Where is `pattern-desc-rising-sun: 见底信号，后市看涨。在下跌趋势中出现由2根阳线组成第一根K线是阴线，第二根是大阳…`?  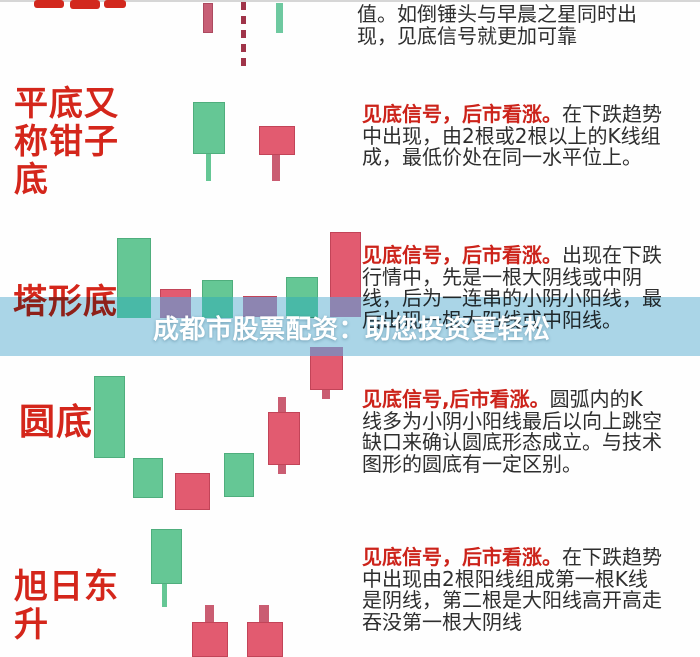 pattern-desc-rising-sun: 见底信号，后市看涨。在下跌趋势中出现由2根阳线组成第一根K线是阴线，第二根是大阳… is located at coordinates (512, 589).